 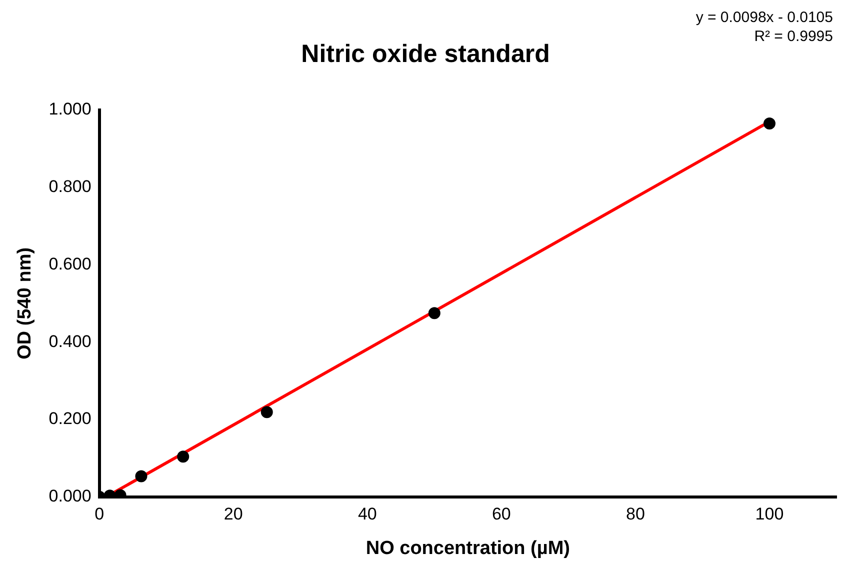 I want to click on y-tick-label: 0.000, so click(x=70, y=496).